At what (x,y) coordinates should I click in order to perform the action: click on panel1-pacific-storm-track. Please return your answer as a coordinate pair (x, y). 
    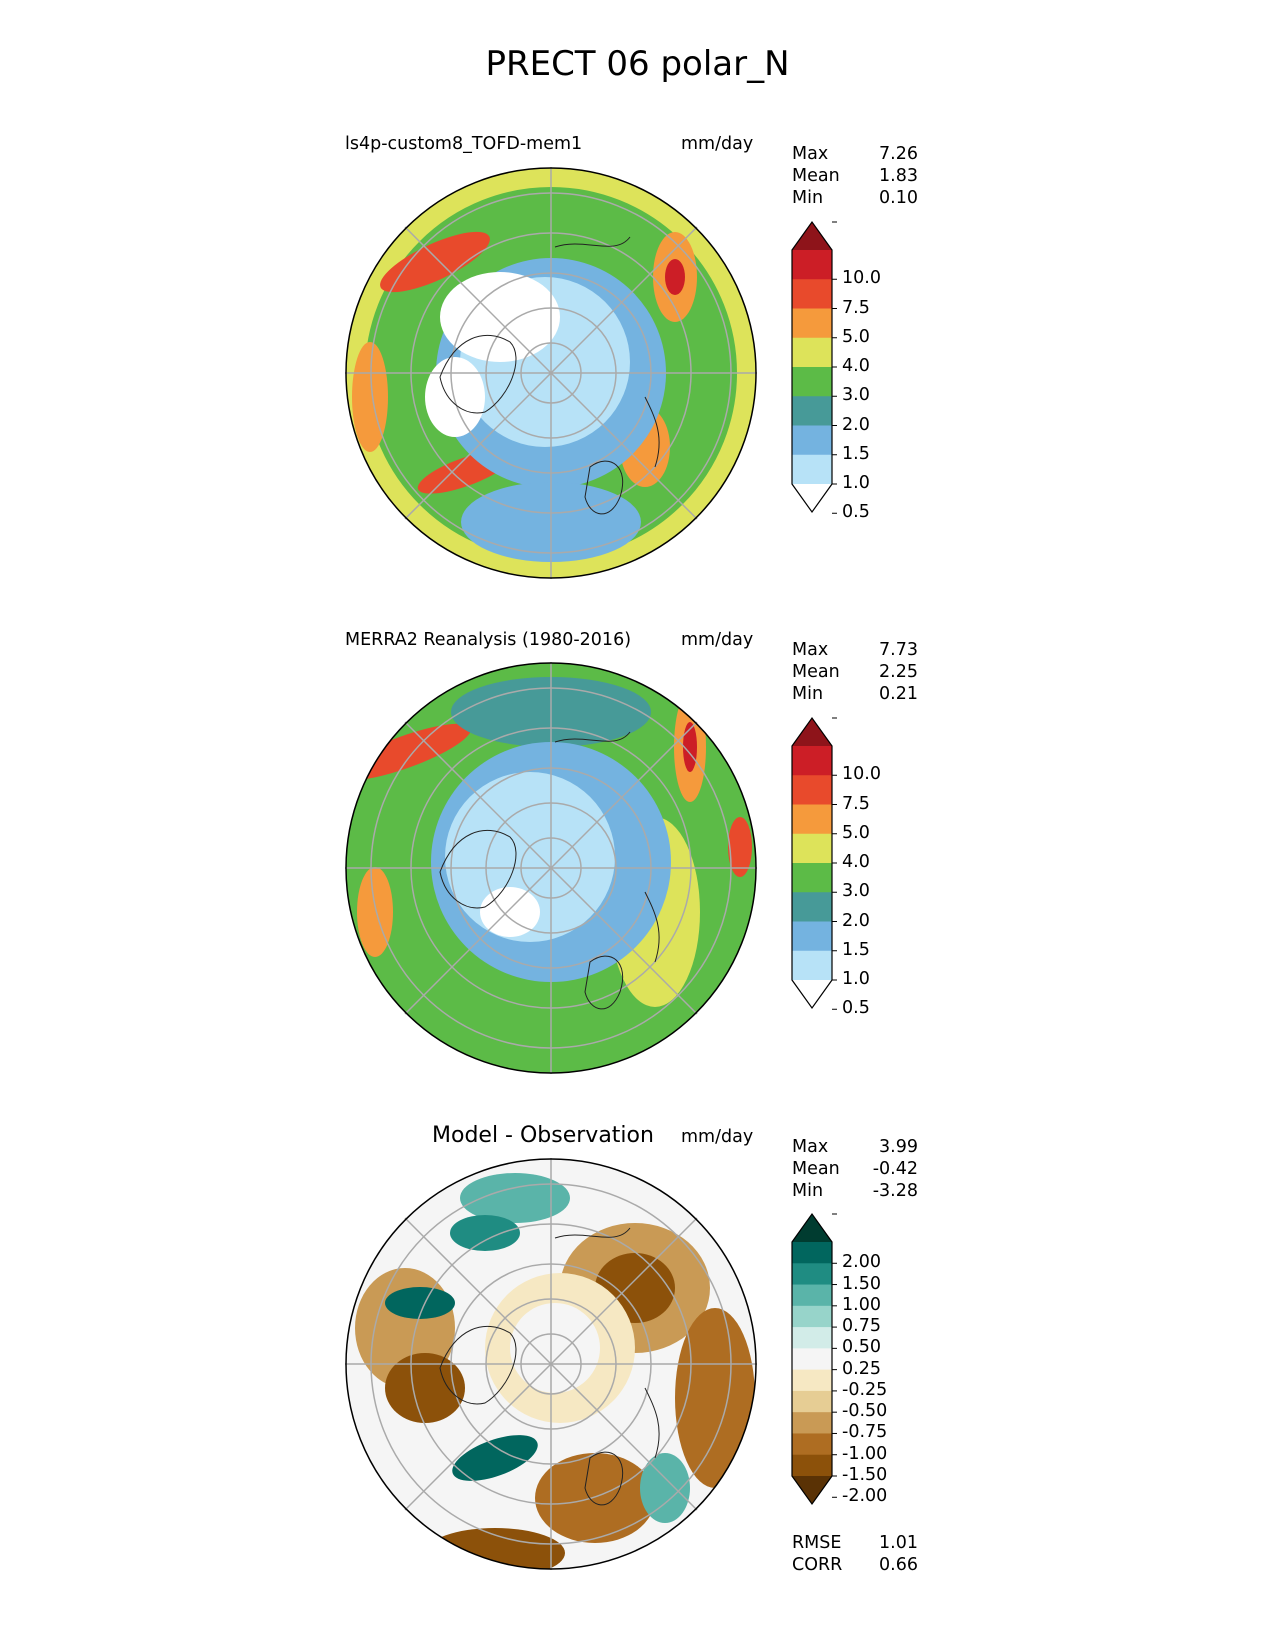
    Looking at the image, I should click on (435, 262).